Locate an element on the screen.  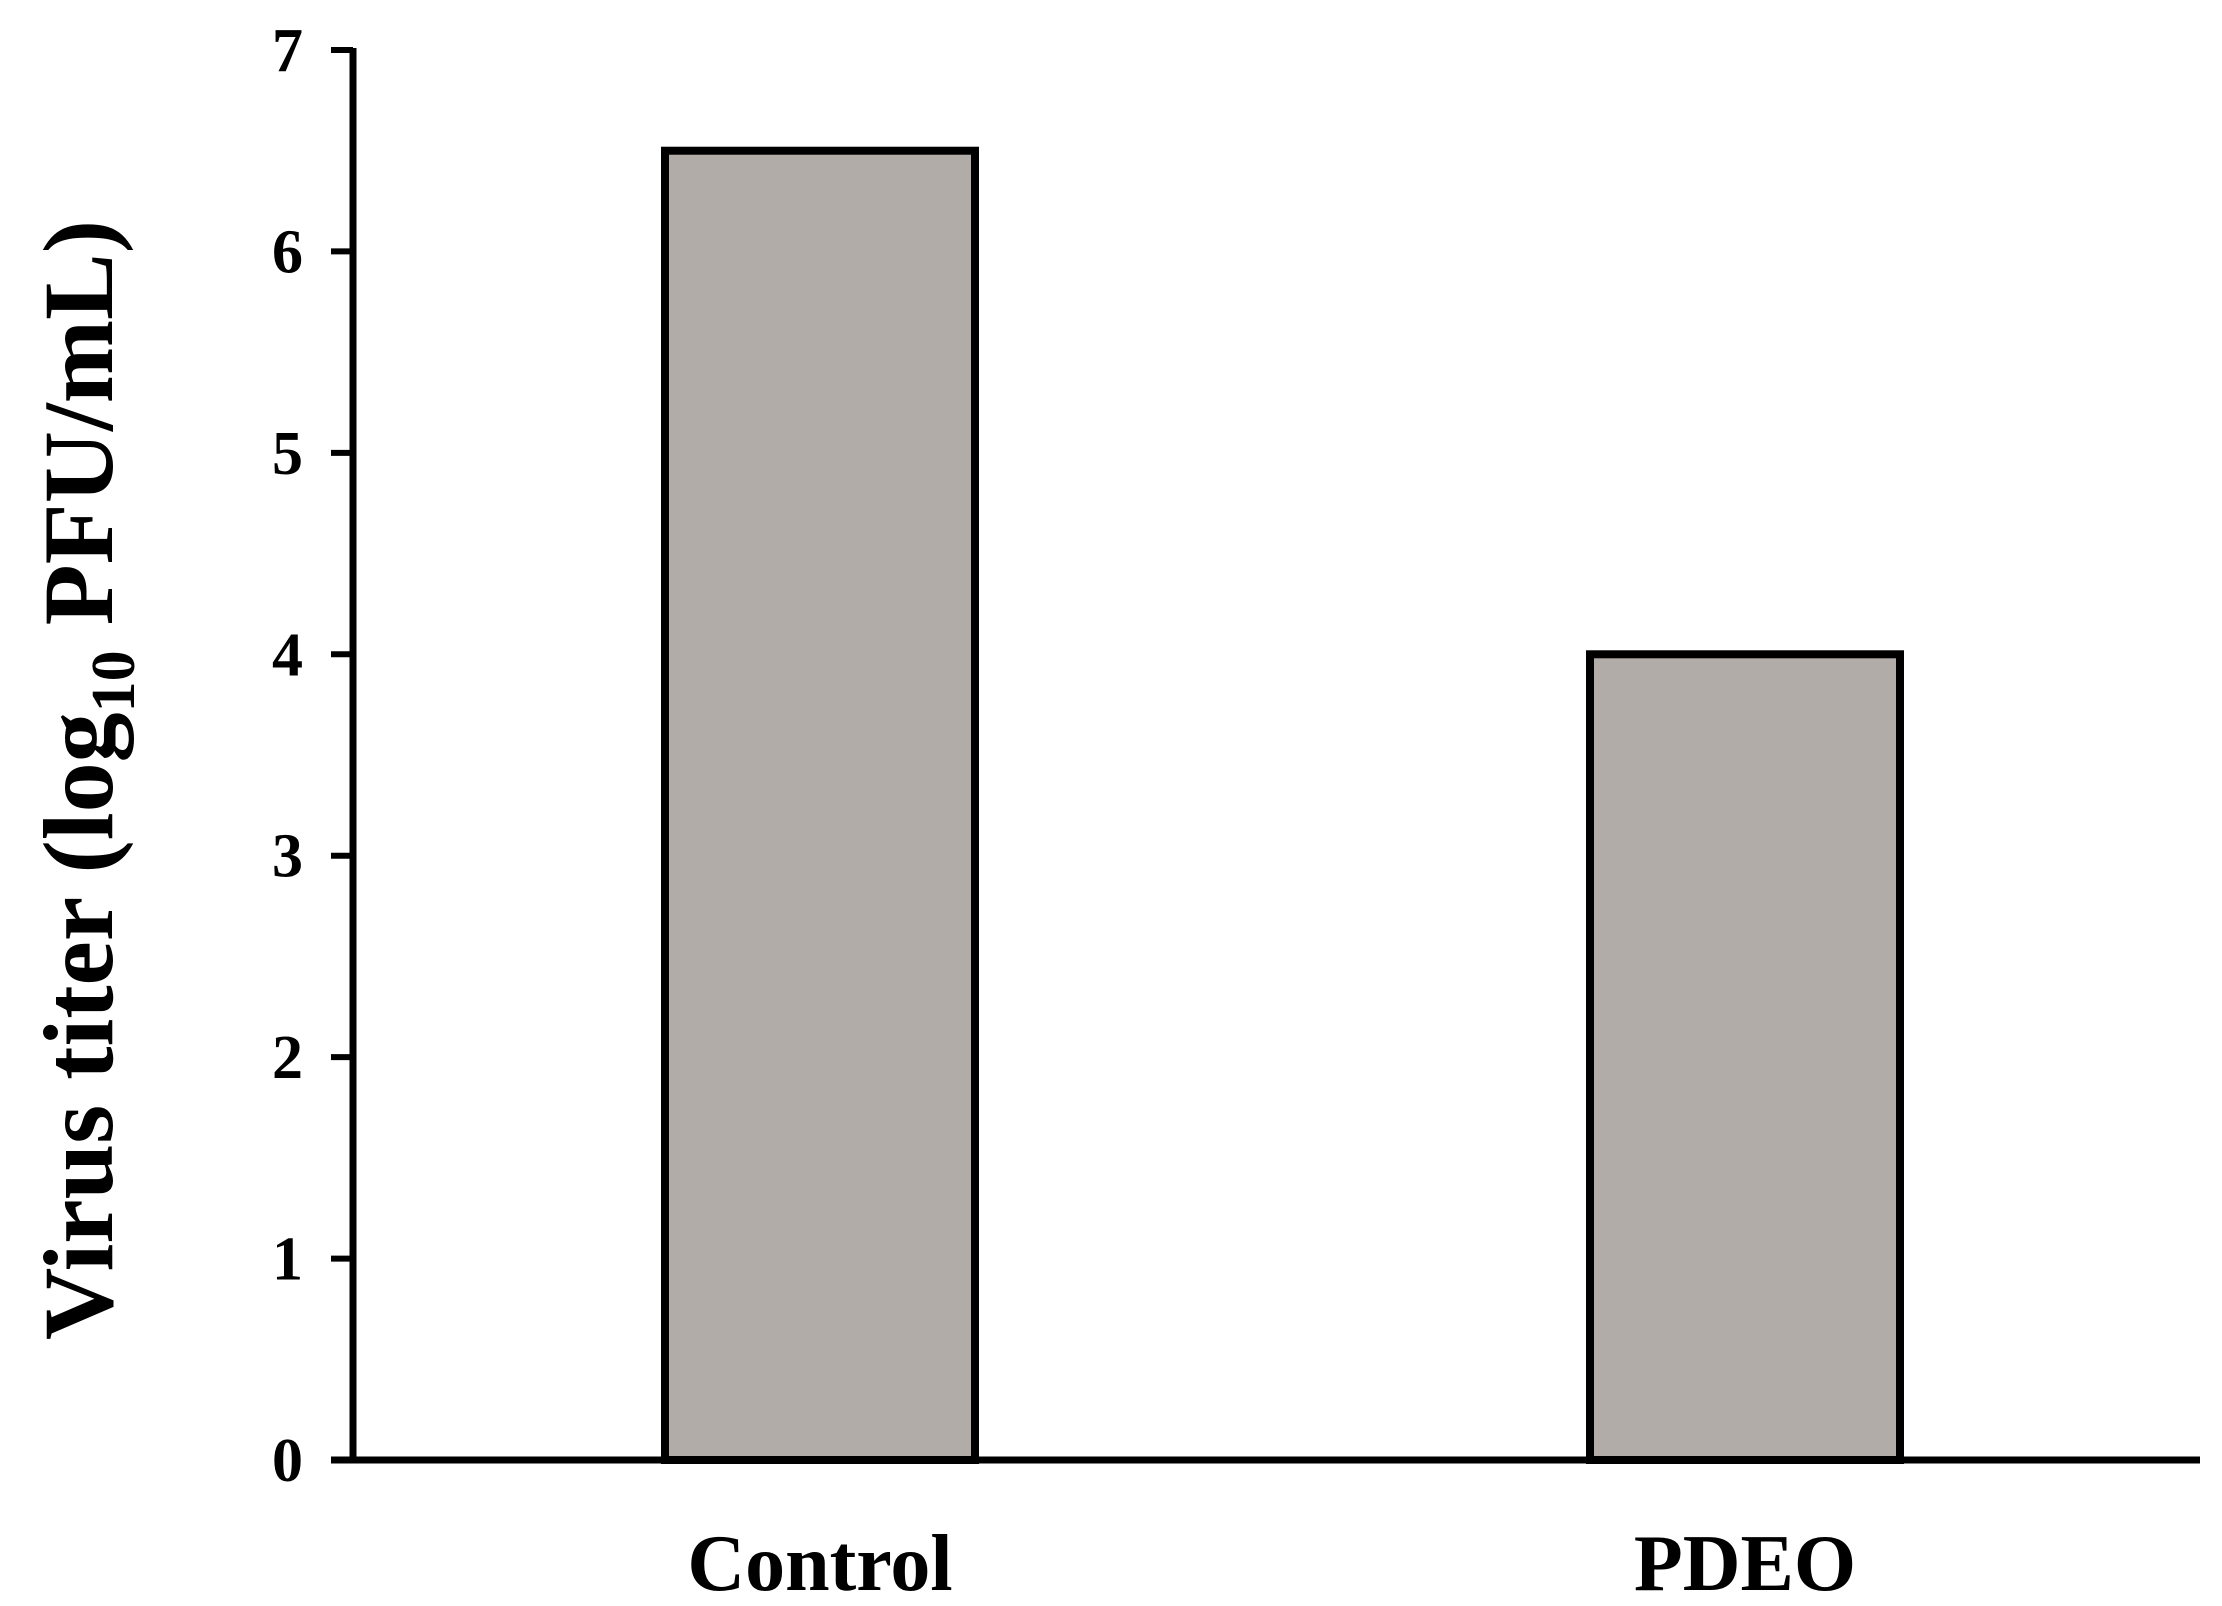
y-axis-title: Virus titer (log10 PFU/mL) is located at coordinates (85, 780).